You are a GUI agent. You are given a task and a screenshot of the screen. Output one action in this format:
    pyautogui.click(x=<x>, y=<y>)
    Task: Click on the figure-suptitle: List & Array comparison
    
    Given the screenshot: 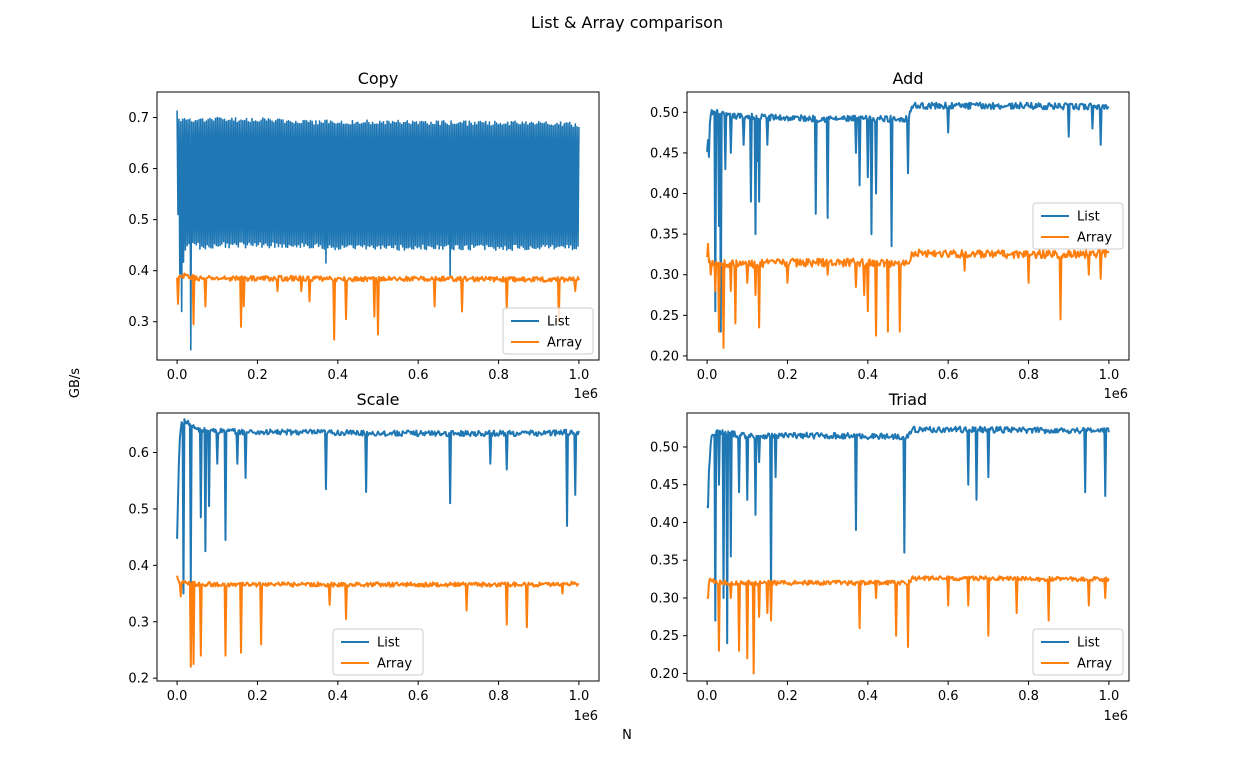 What is the action you would take?
    pyautogui.click(x=627, y=22)
    